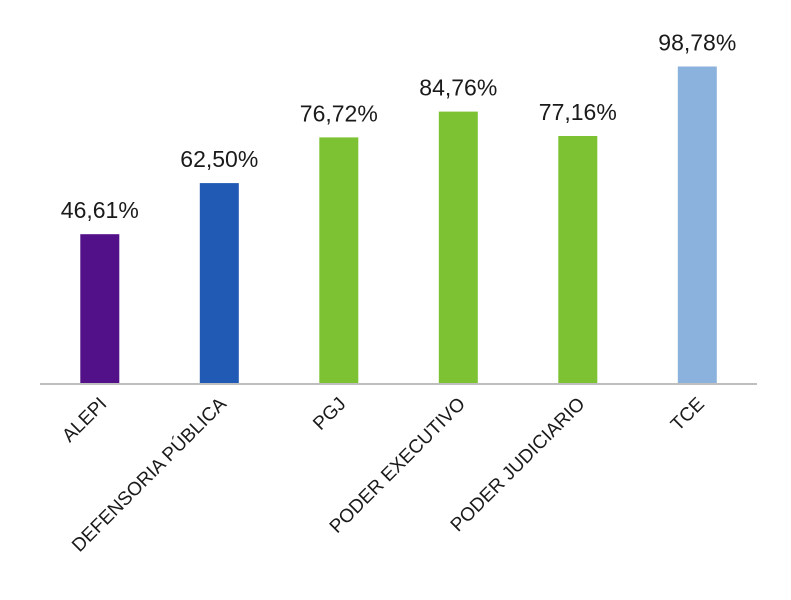 The width and height of the screenshot is (791, 600). I want to click on category-label-0: ALEPI, so click(84, 420).